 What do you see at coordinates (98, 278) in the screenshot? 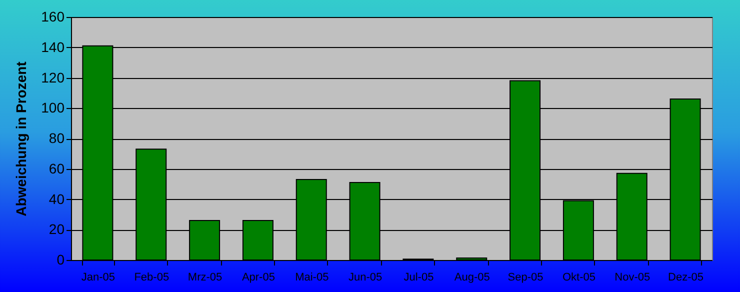
I see `x-tick-label: Jan-05` at bounding box center [98, 278].